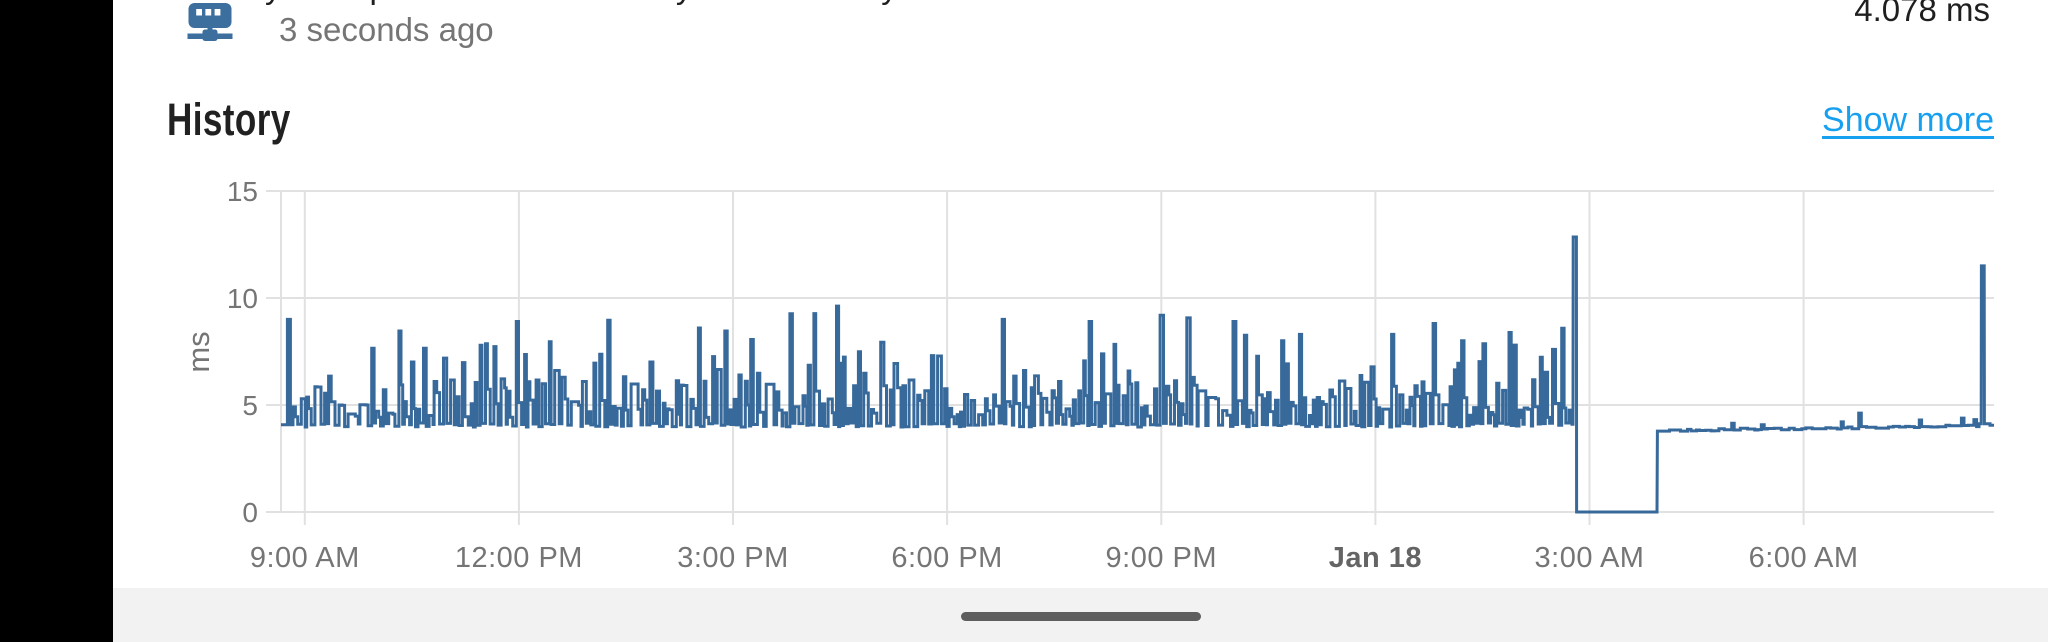 The height and width of the screenshot is (642, 2048). What do you see at coordinates (229, 119) in the screenshot?
I see `history-section-title: History` at bounding box center [229, 119].